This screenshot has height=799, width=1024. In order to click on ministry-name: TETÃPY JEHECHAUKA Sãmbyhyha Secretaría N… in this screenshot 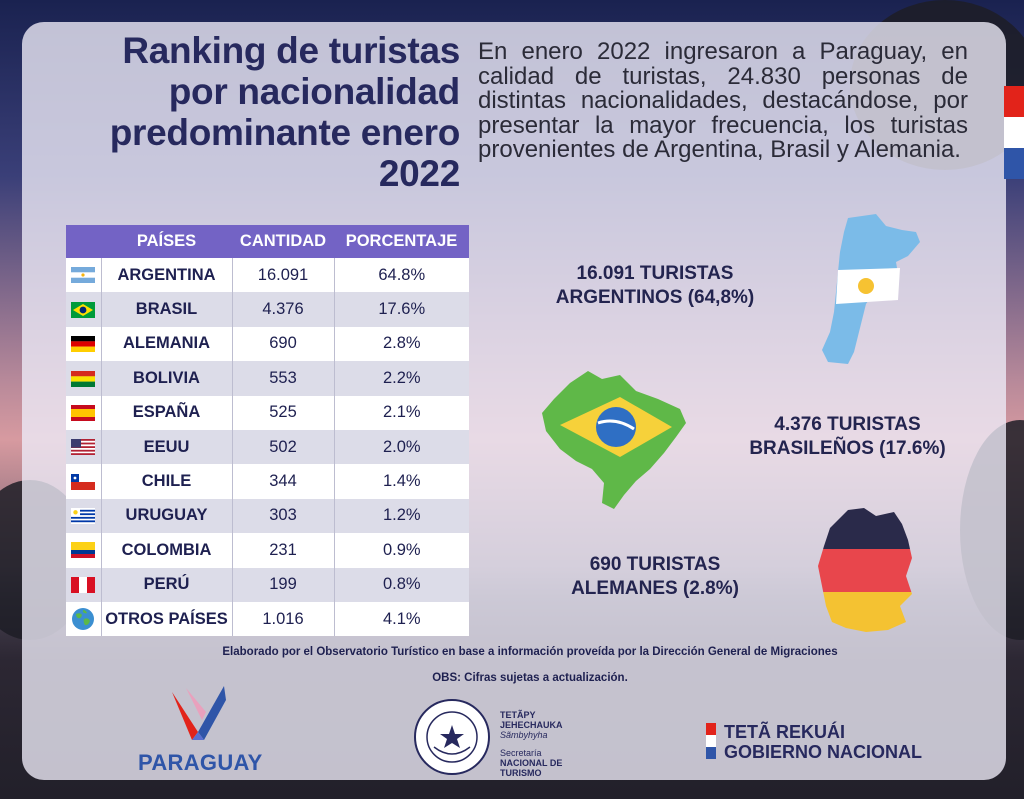, I will do `click(531, 744)`.